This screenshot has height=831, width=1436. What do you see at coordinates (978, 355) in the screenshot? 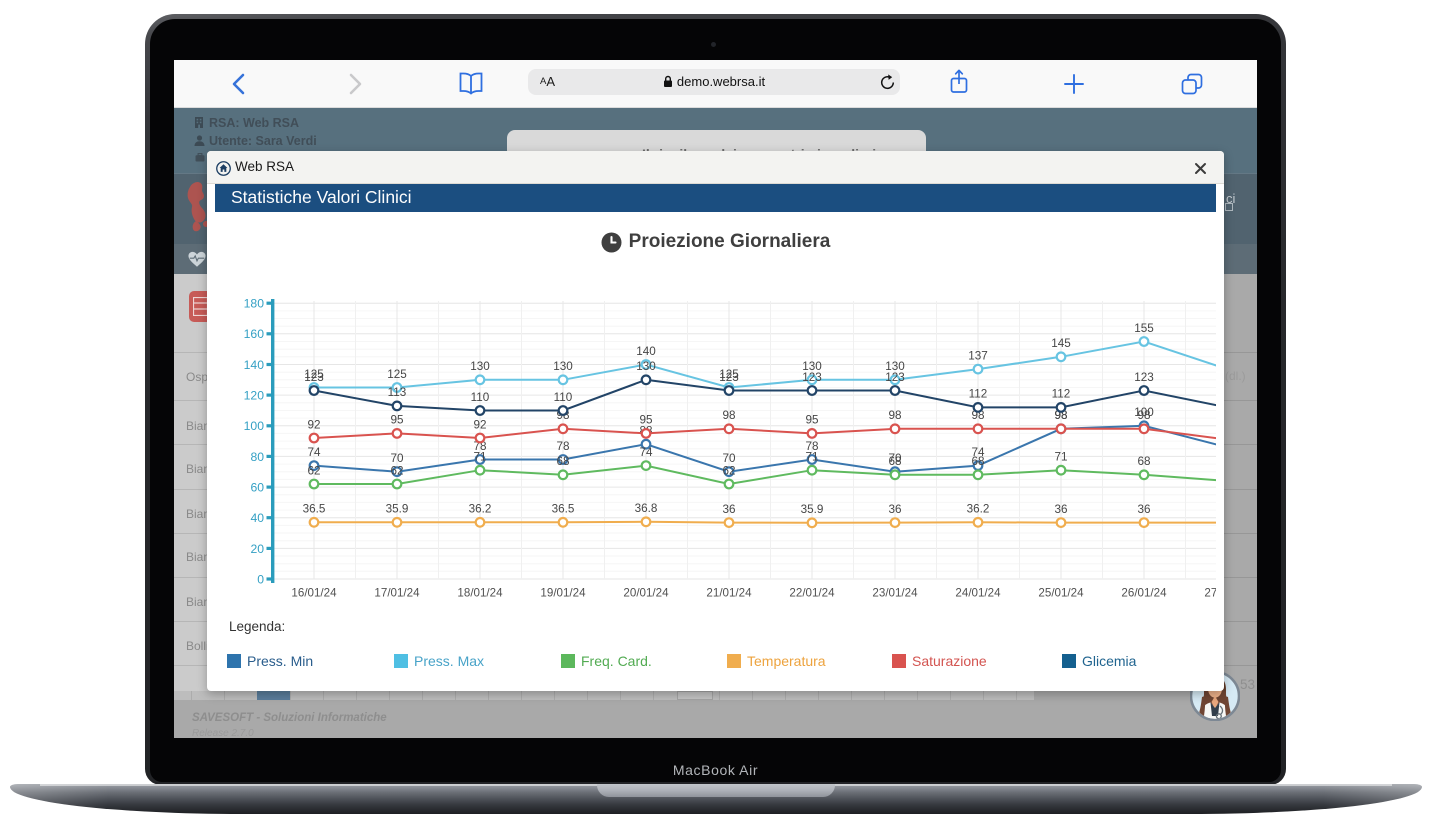
I see `svg-text: 137` at bounding box center [978, 355].